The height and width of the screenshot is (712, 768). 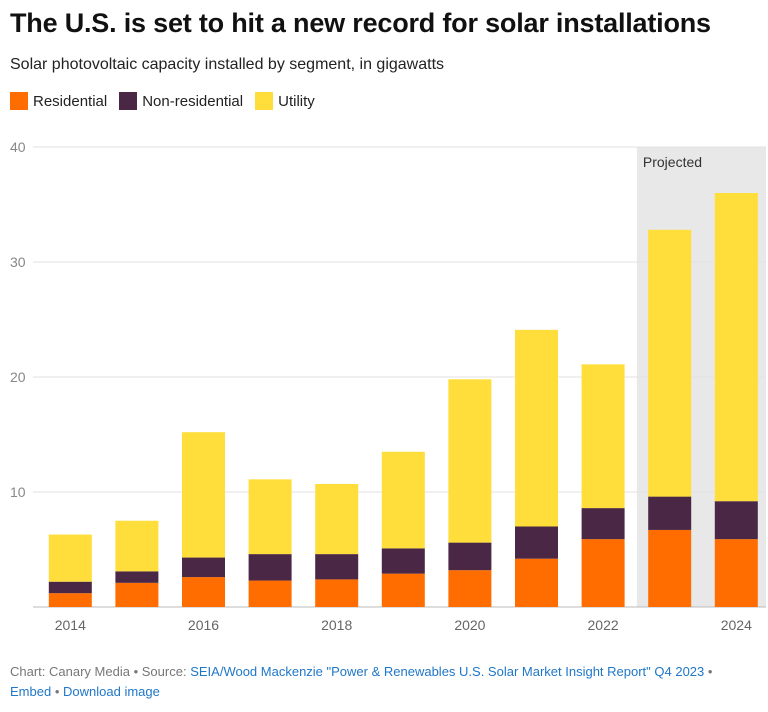 What do you see at coordinates (603, 573) in the screenshot?
I see `bar-residential-2022` at bounding box center [603, 573].